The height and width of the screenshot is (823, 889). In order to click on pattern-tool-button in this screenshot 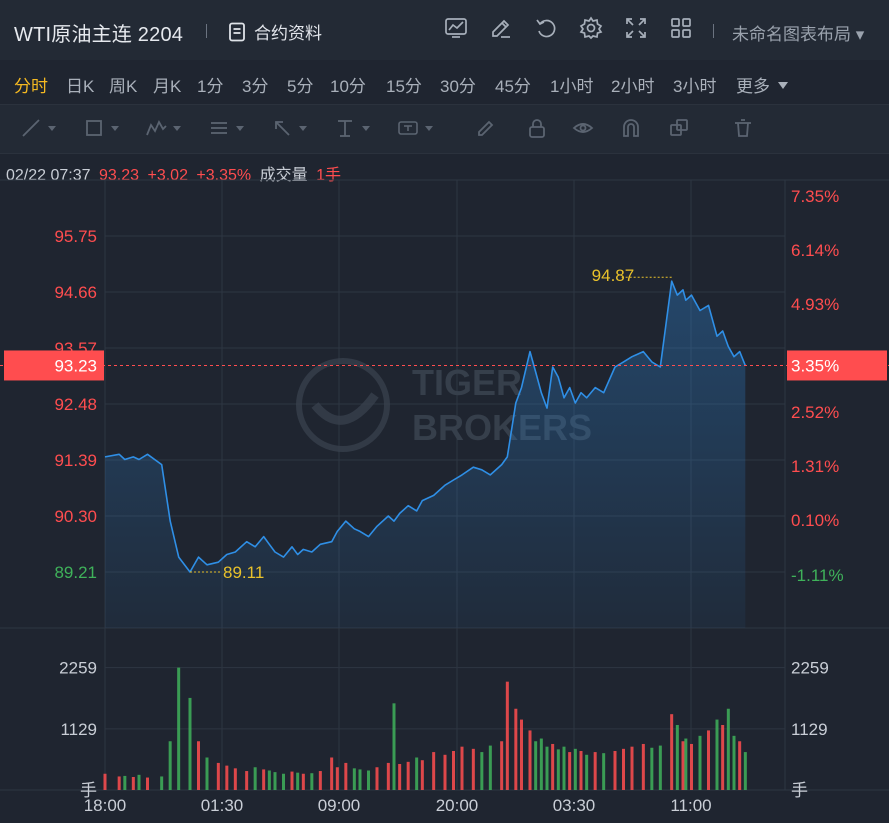, I will do `click(163, 129)`.